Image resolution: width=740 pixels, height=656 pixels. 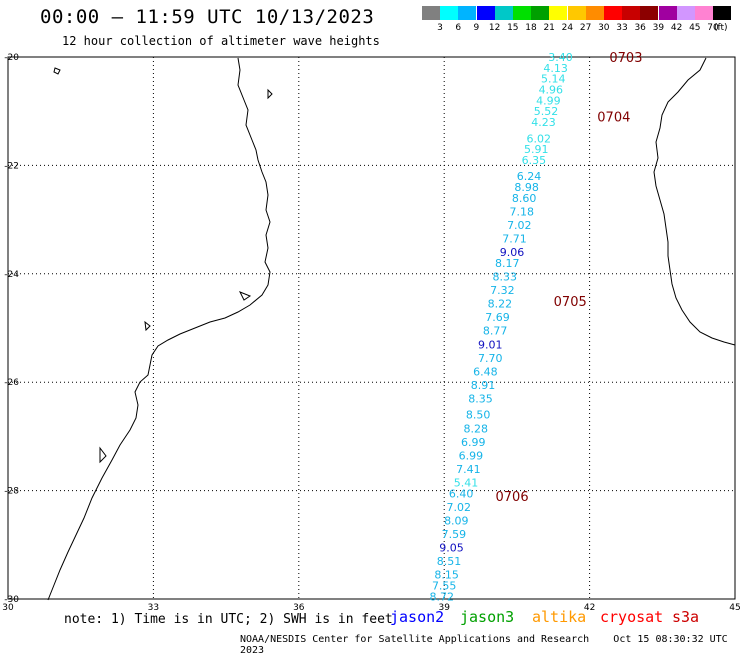 I want to click on wave-height-value: 8.91, so click(x=483, y=385).